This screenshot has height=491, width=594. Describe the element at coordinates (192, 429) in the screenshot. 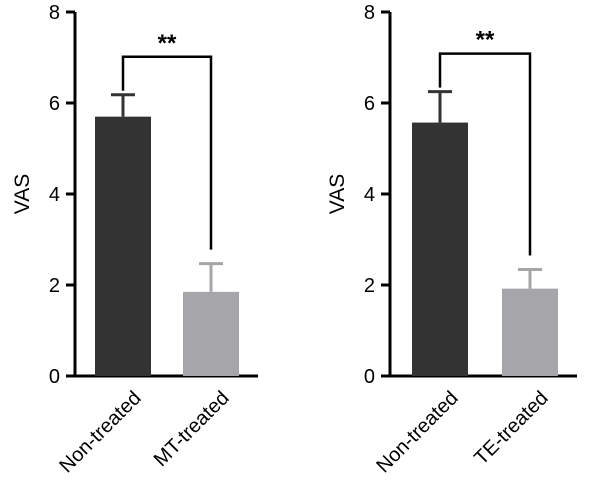

I see `x-category-label: MT-treated` at that location.